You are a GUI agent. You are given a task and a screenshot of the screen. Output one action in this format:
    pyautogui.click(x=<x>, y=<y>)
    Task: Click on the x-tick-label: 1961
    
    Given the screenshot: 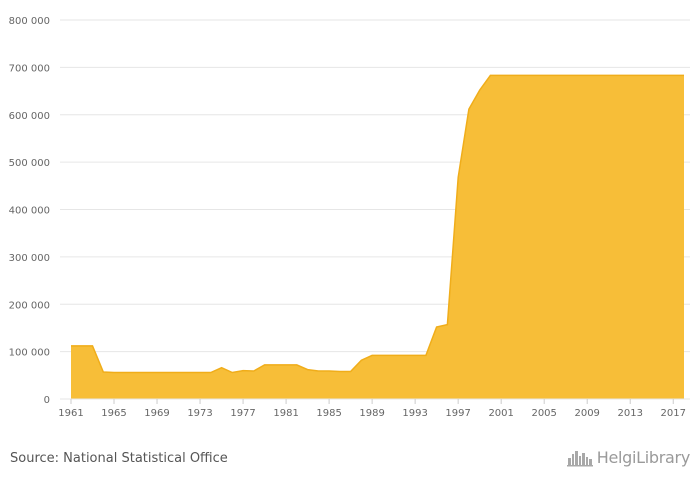 What is the action you would take?
    pyautogui.click(x=70, y=413)
    